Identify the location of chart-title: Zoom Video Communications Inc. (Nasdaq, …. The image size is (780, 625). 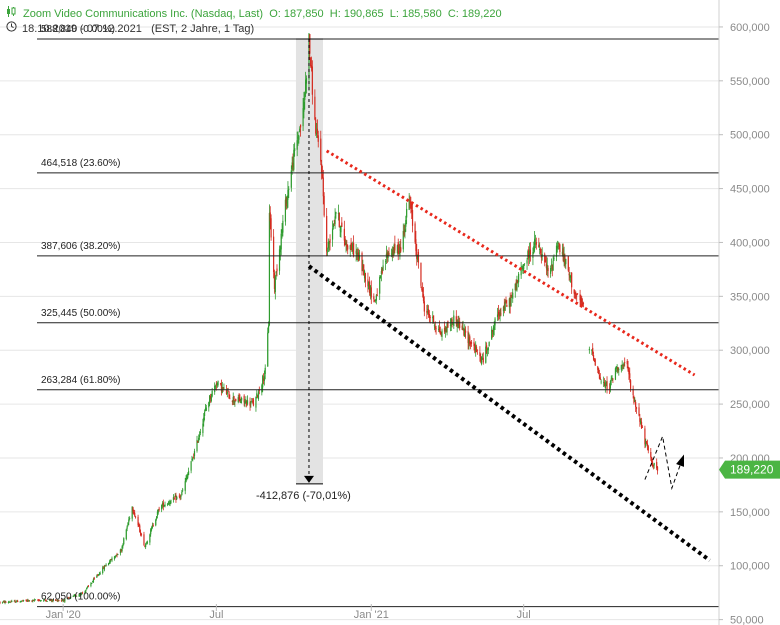
(143, 14).